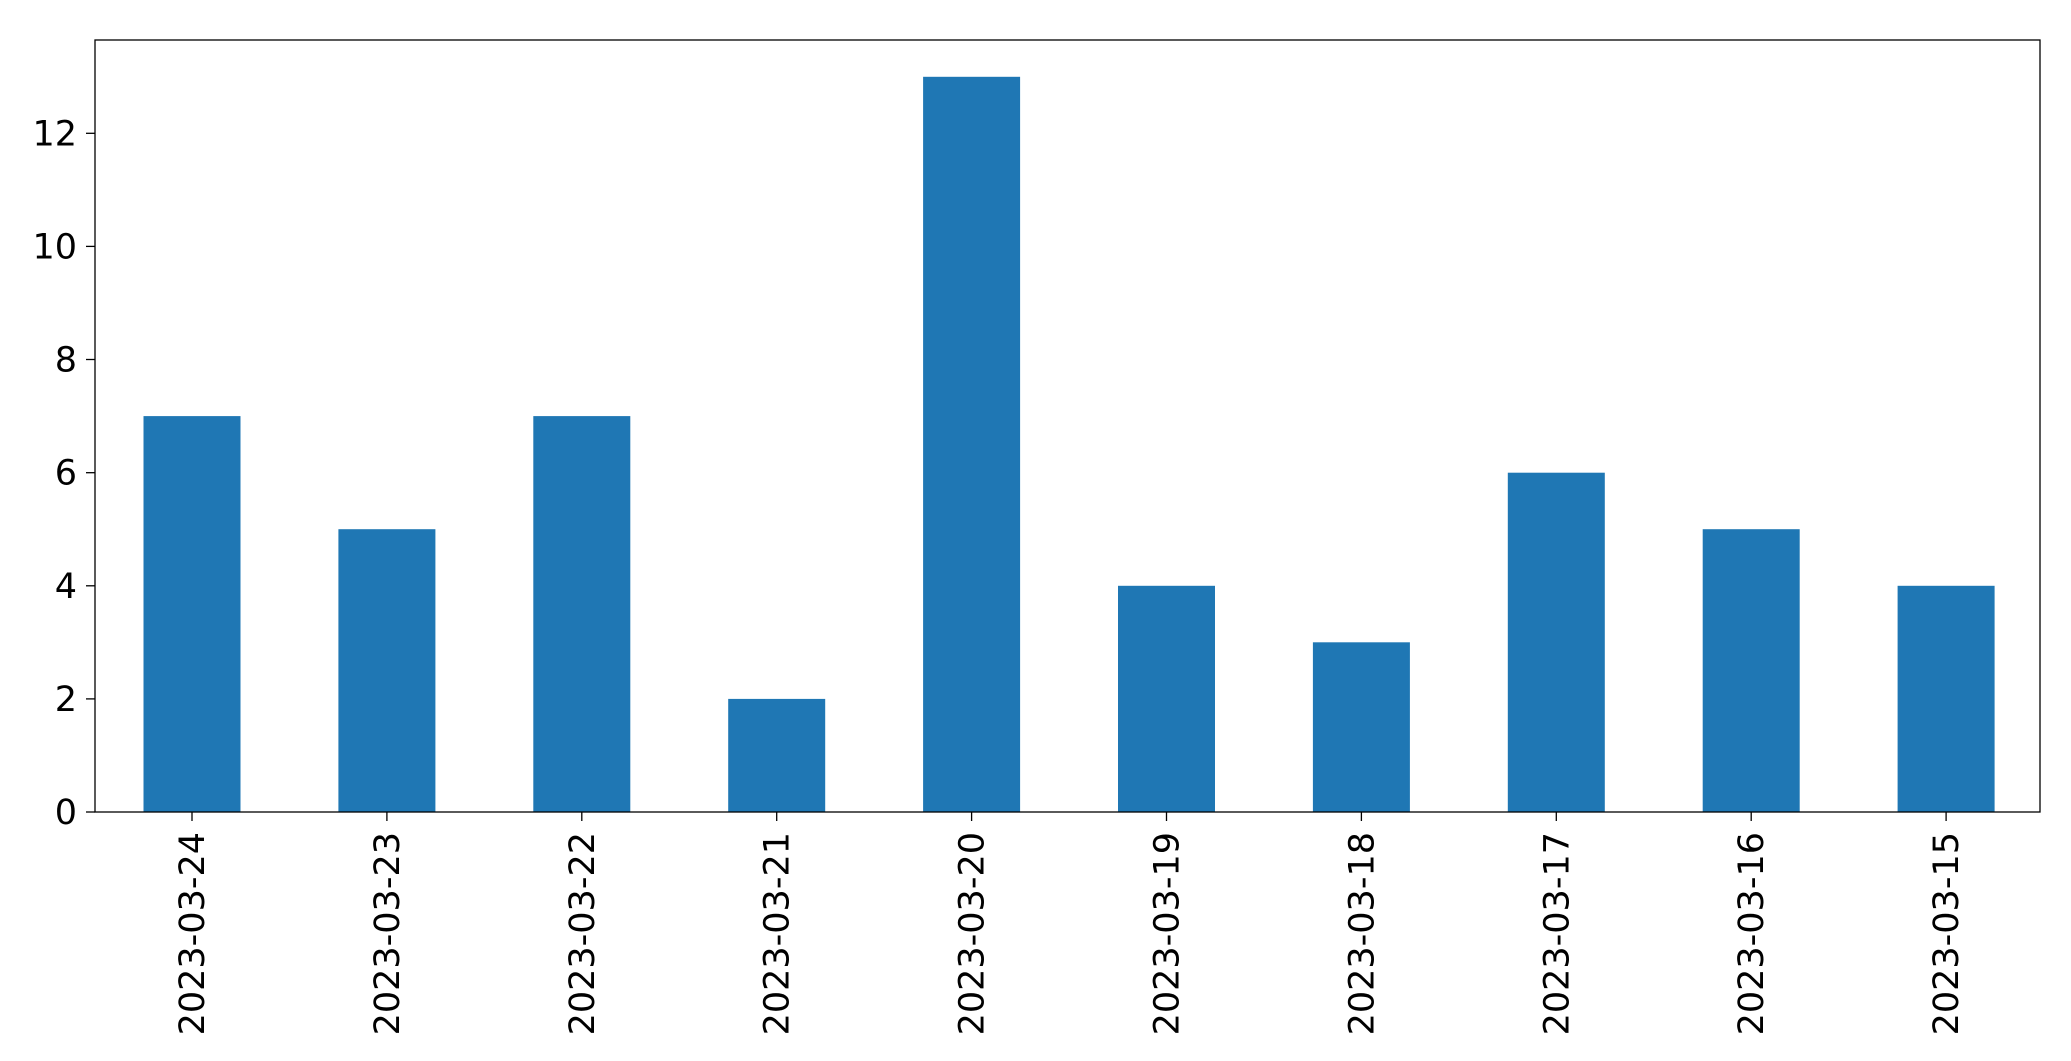 This screenshot has width=2071, height=1061. I want to click on y-tick-label: 4, so click(66, 587).